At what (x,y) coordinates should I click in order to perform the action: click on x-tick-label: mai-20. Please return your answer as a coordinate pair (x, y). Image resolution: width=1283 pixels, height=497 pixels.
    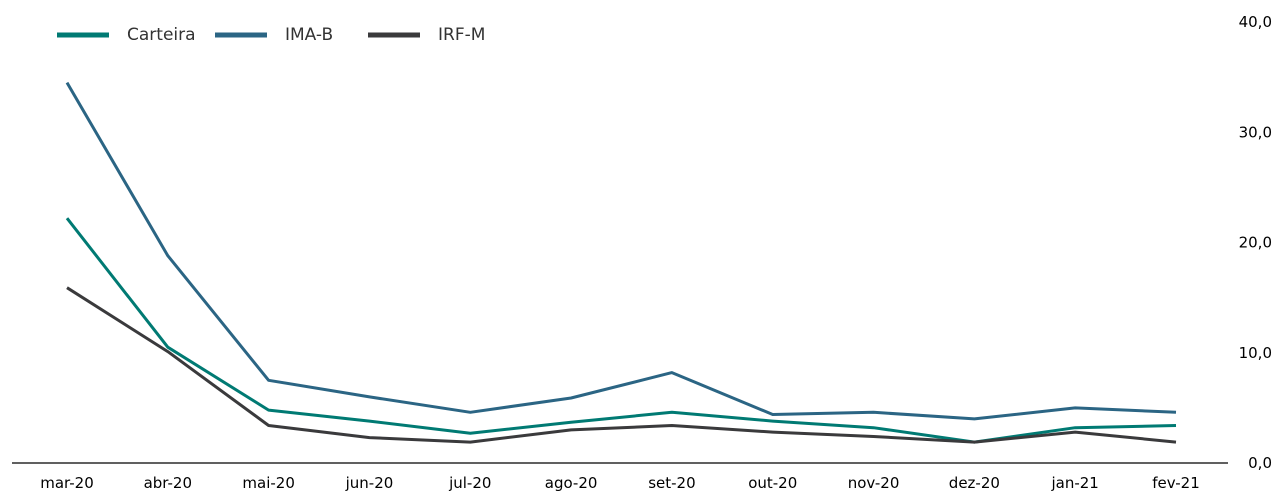
    Looking at the image, I should click on (268, 483).